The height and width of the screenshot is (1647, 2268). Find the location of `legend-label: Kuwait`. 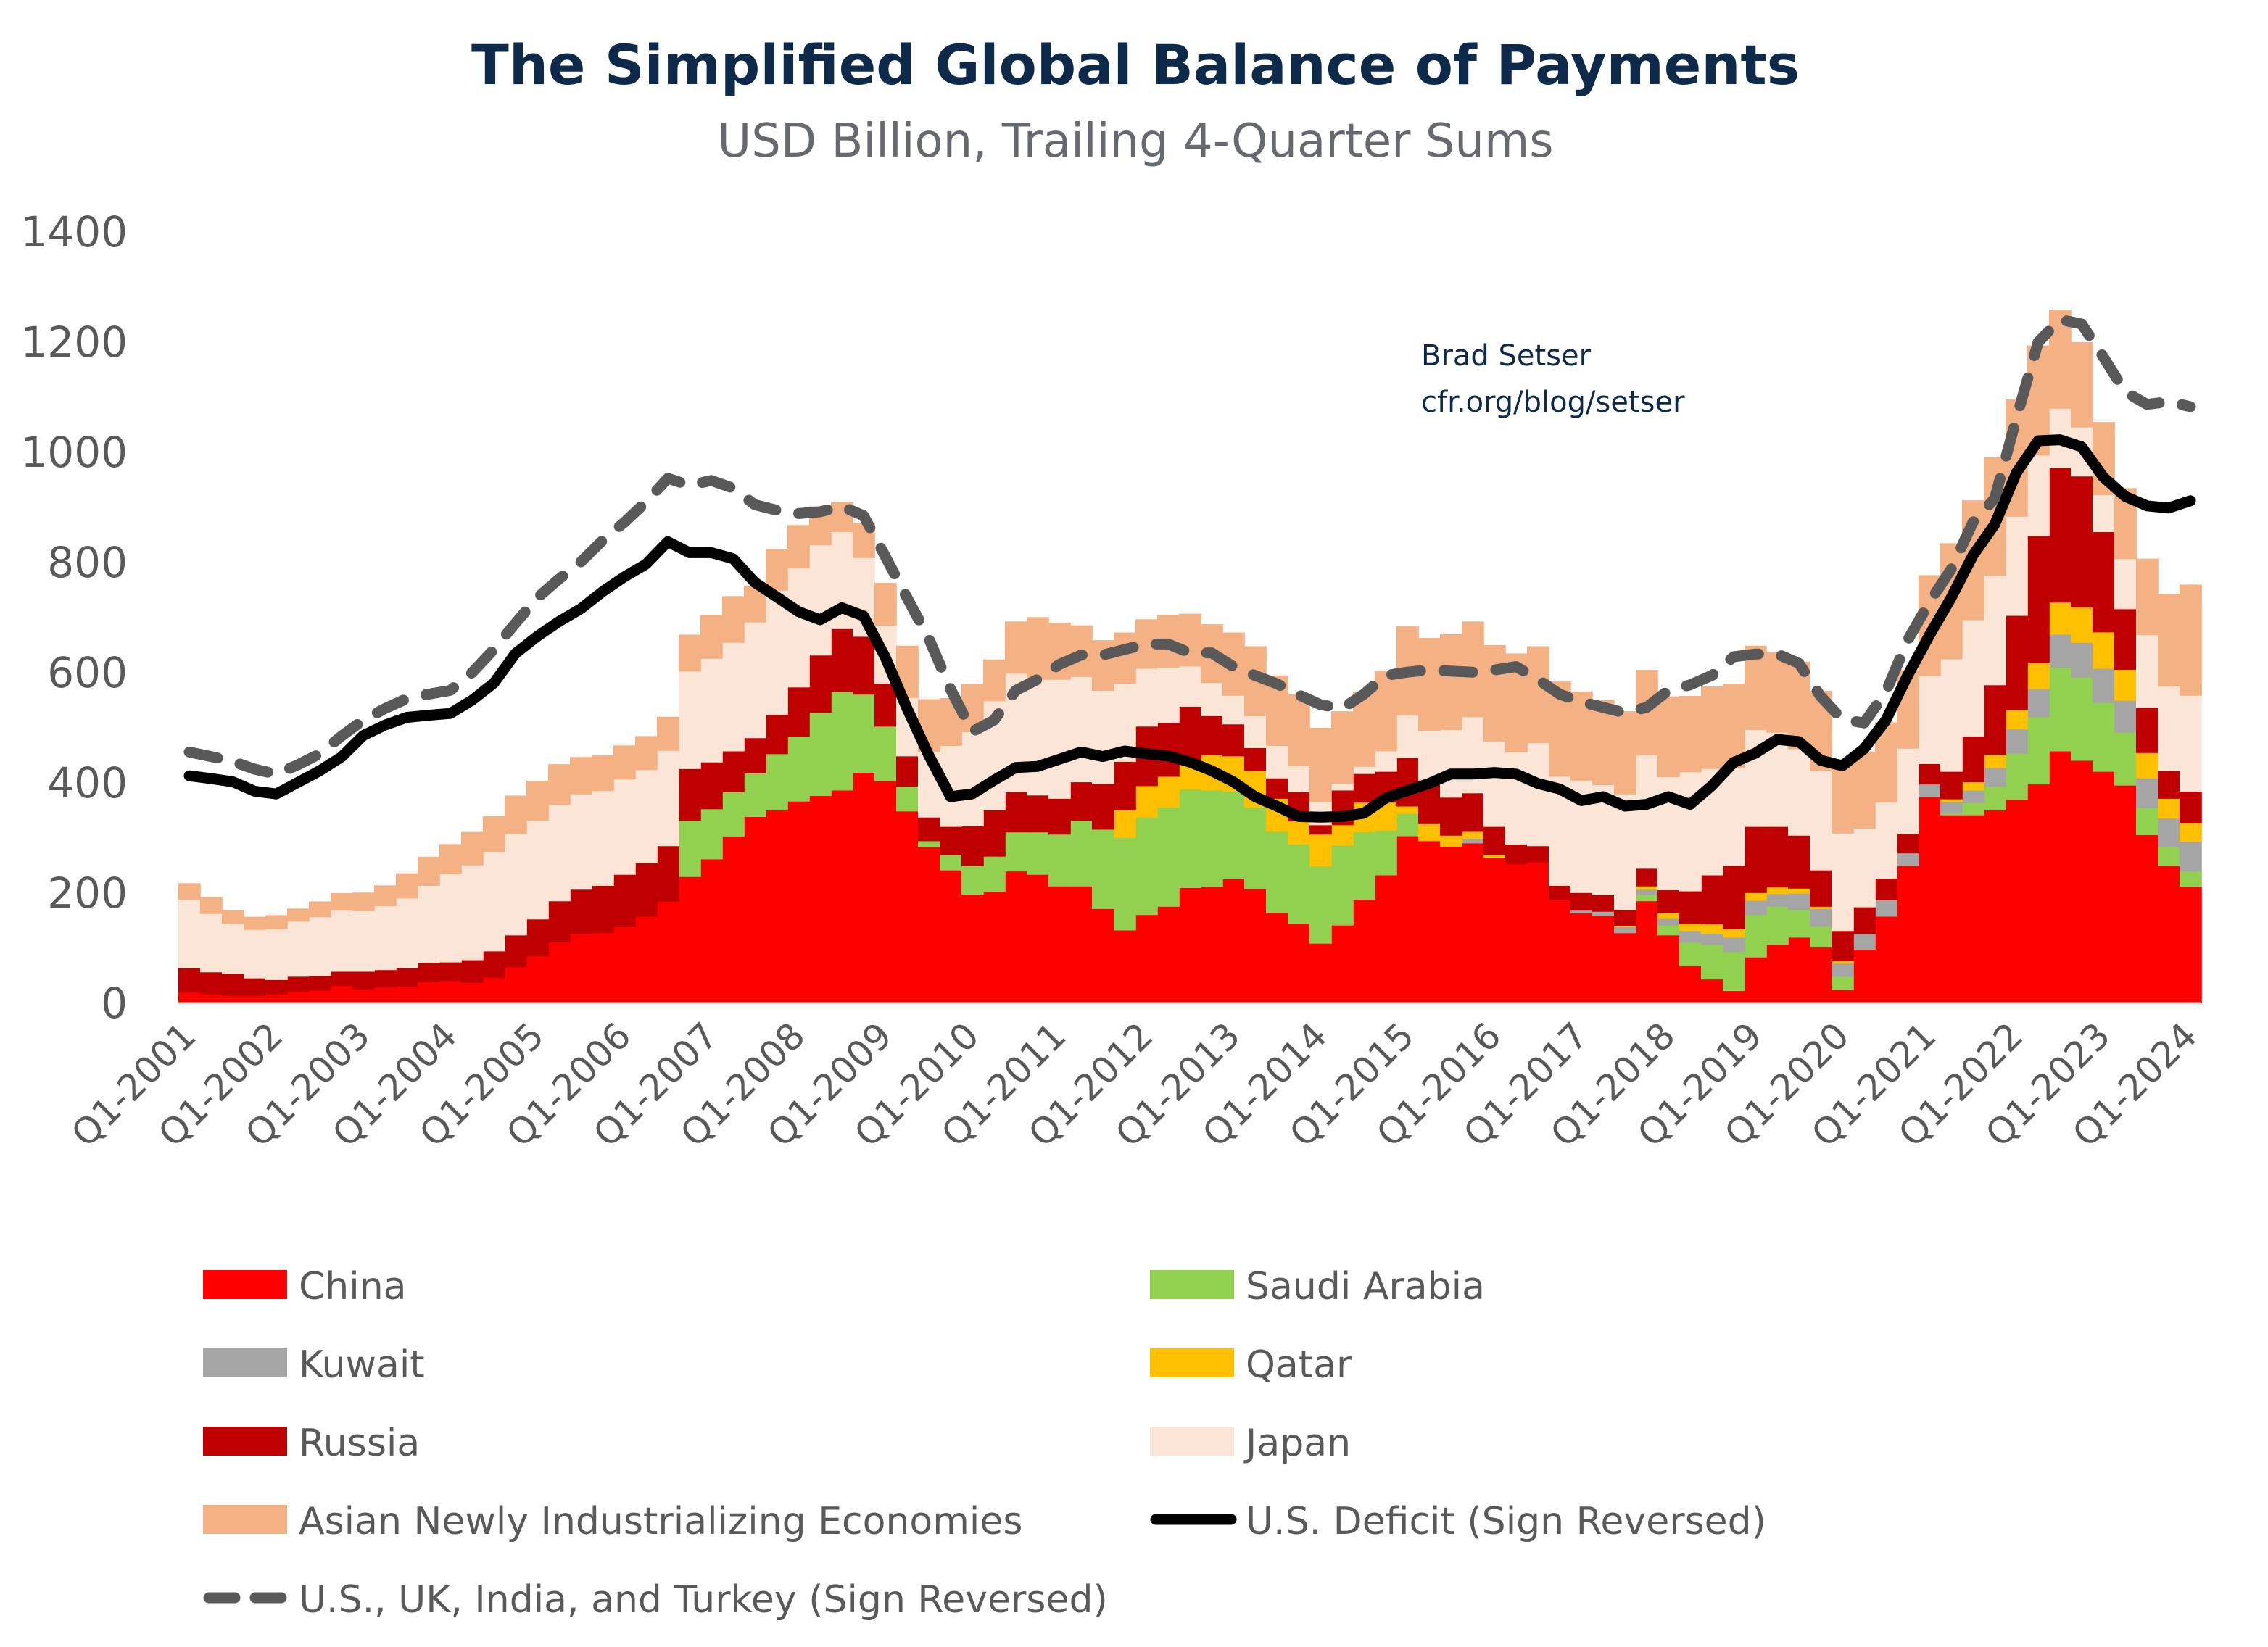

legend-label: Kuwait is located at coordinates (362, 1365).